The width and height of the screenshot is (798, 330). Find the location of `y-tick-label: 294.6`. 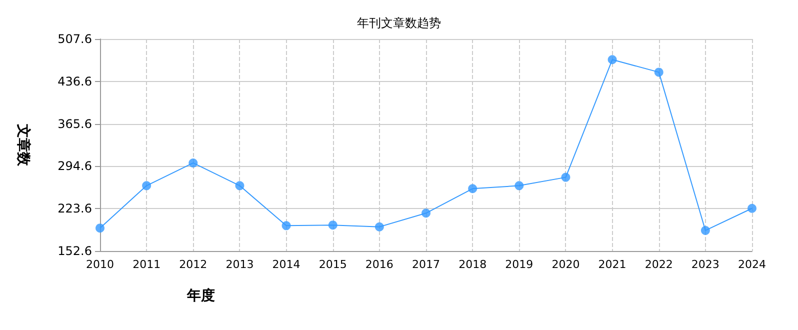

y-tick-label: 294.6 is located at coordinates (75, 166).